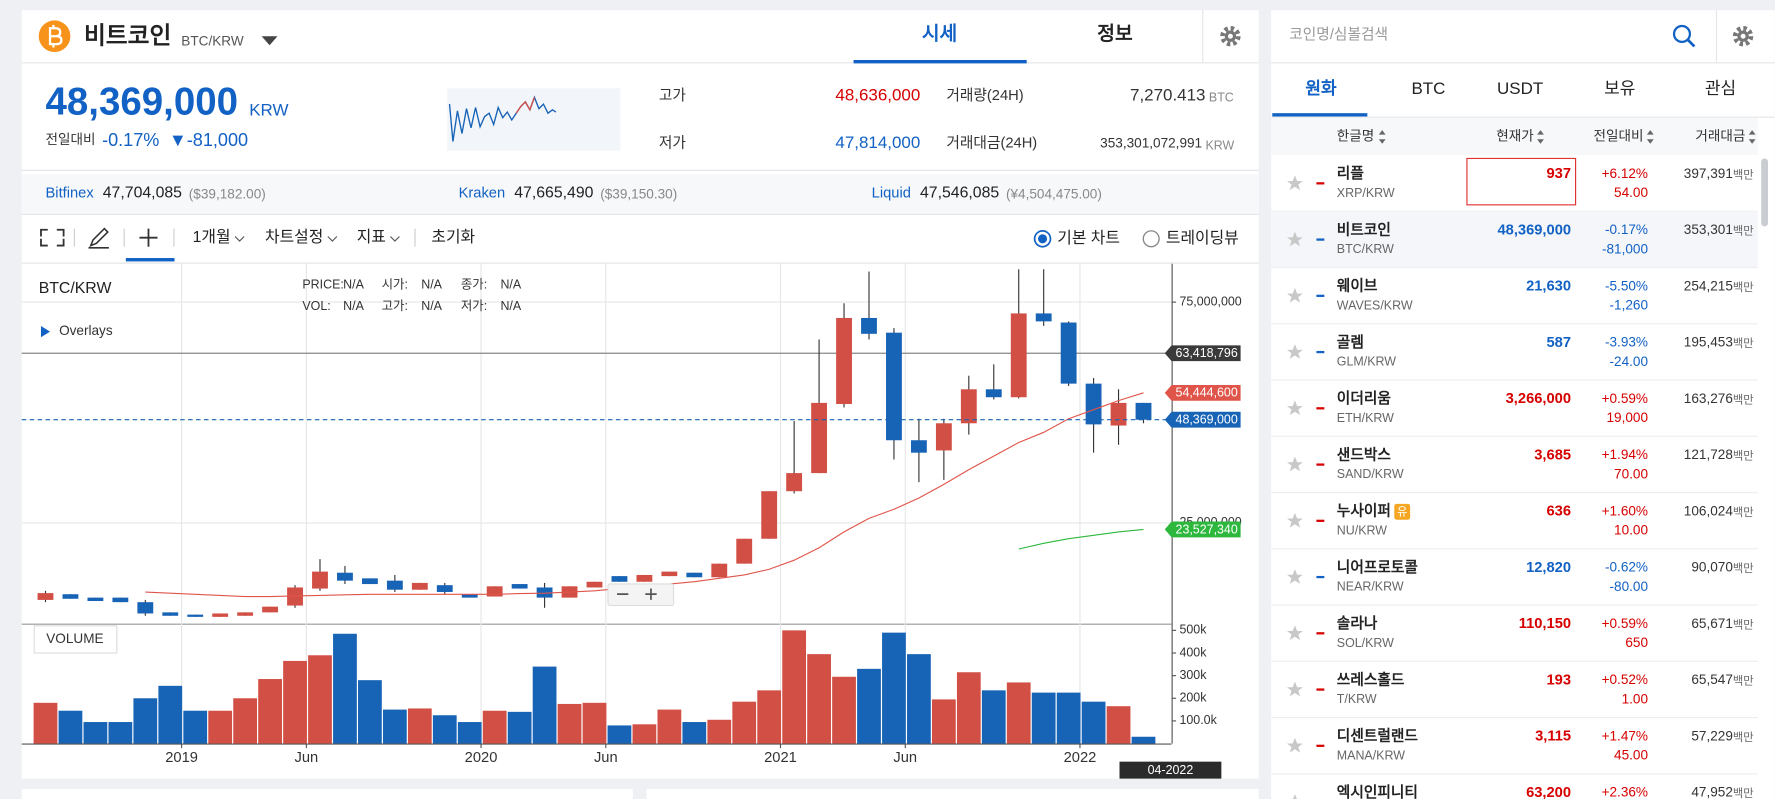 This screenshot has width=1775, height=799. Describe the element at coordinates (86, 330) in the screenshot. I see `overlays-toggle: Overlays` at that location.